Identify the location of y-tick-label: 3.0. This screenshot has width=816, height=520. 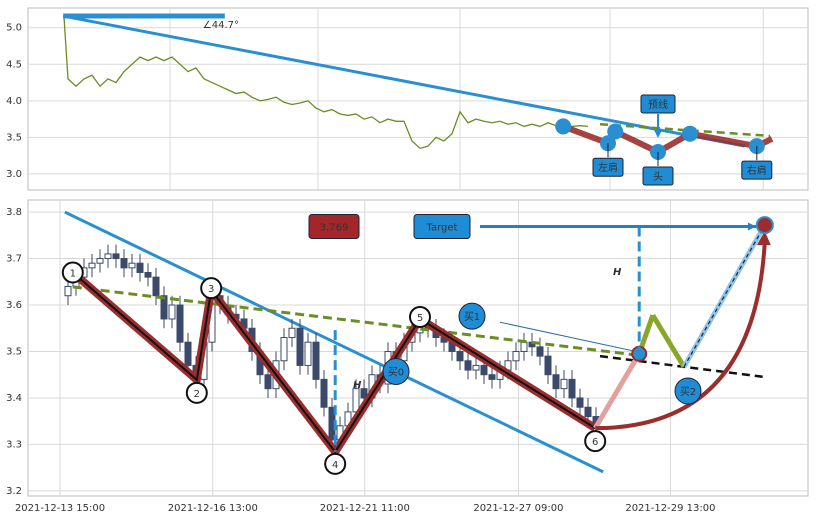
(14, 174).